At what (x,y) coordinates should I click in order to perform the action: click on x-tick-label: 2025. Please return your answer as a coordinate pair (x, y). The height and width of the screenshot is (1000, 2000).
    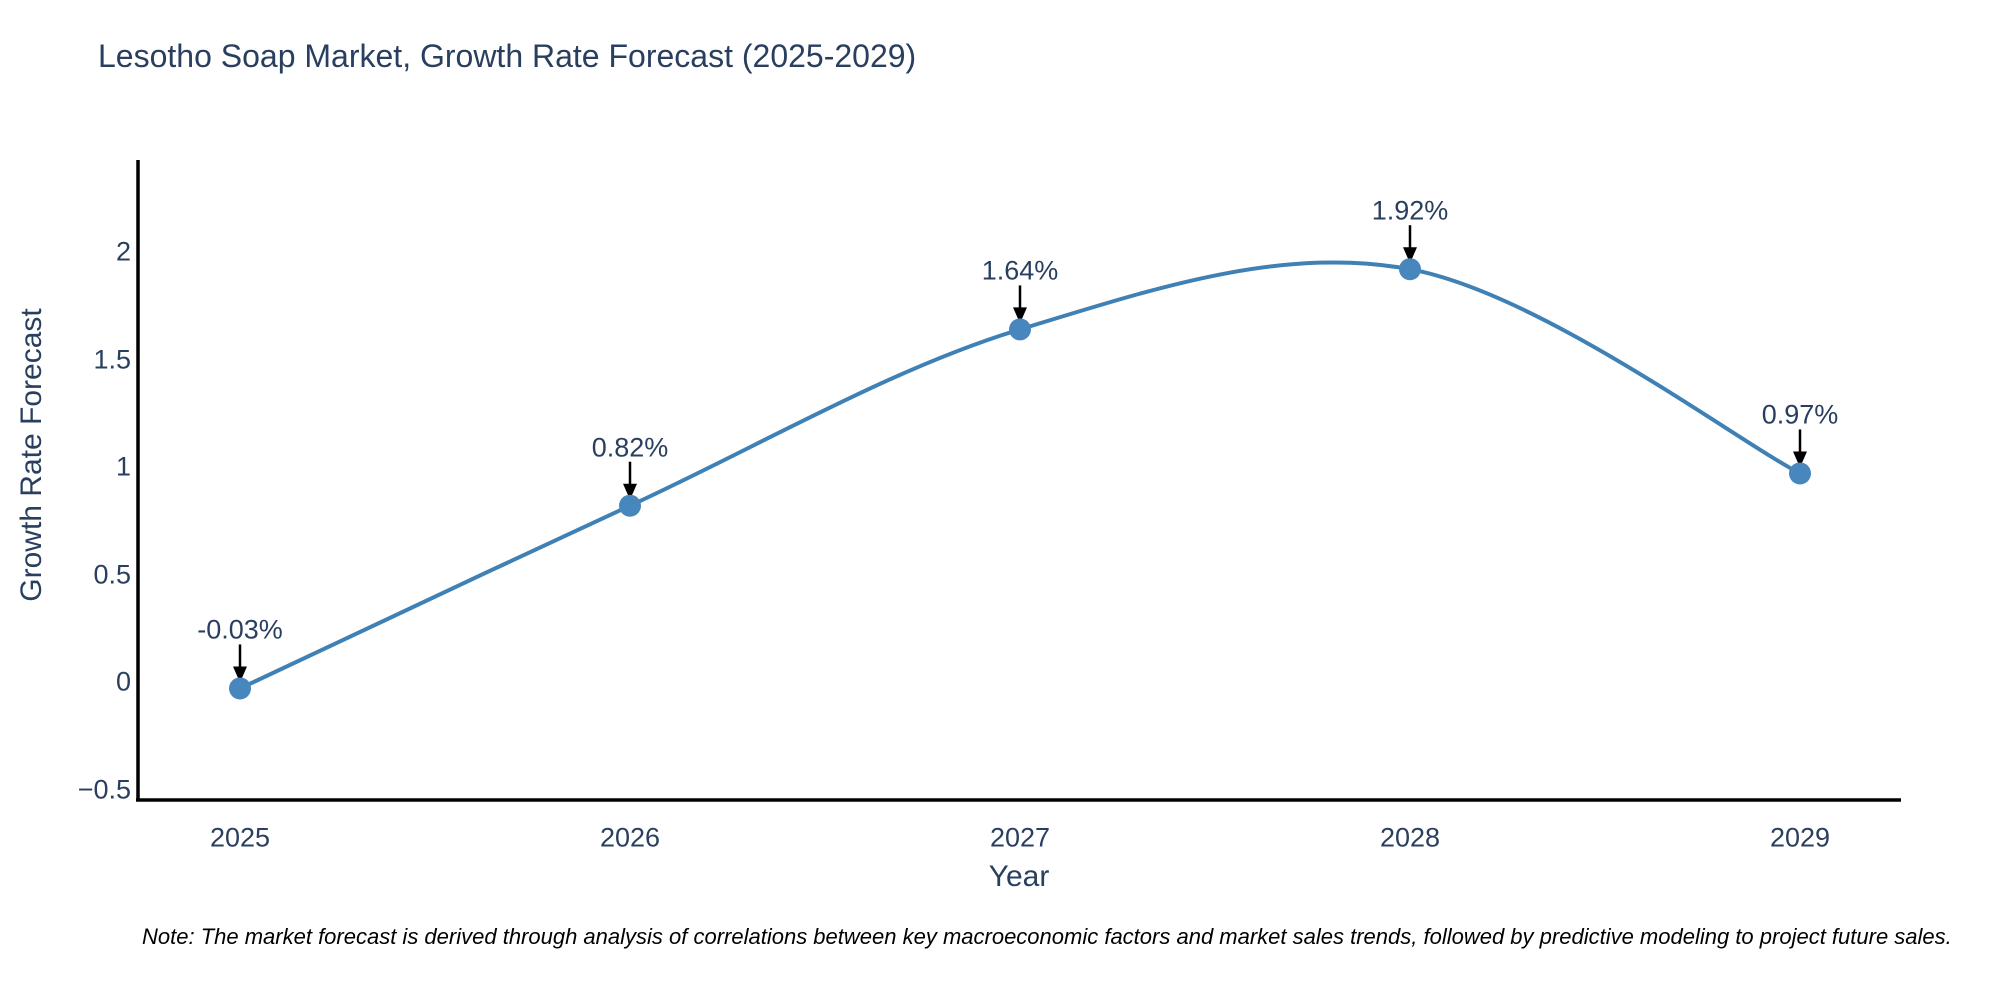
    Looking at the image, I should click on (240, 837).